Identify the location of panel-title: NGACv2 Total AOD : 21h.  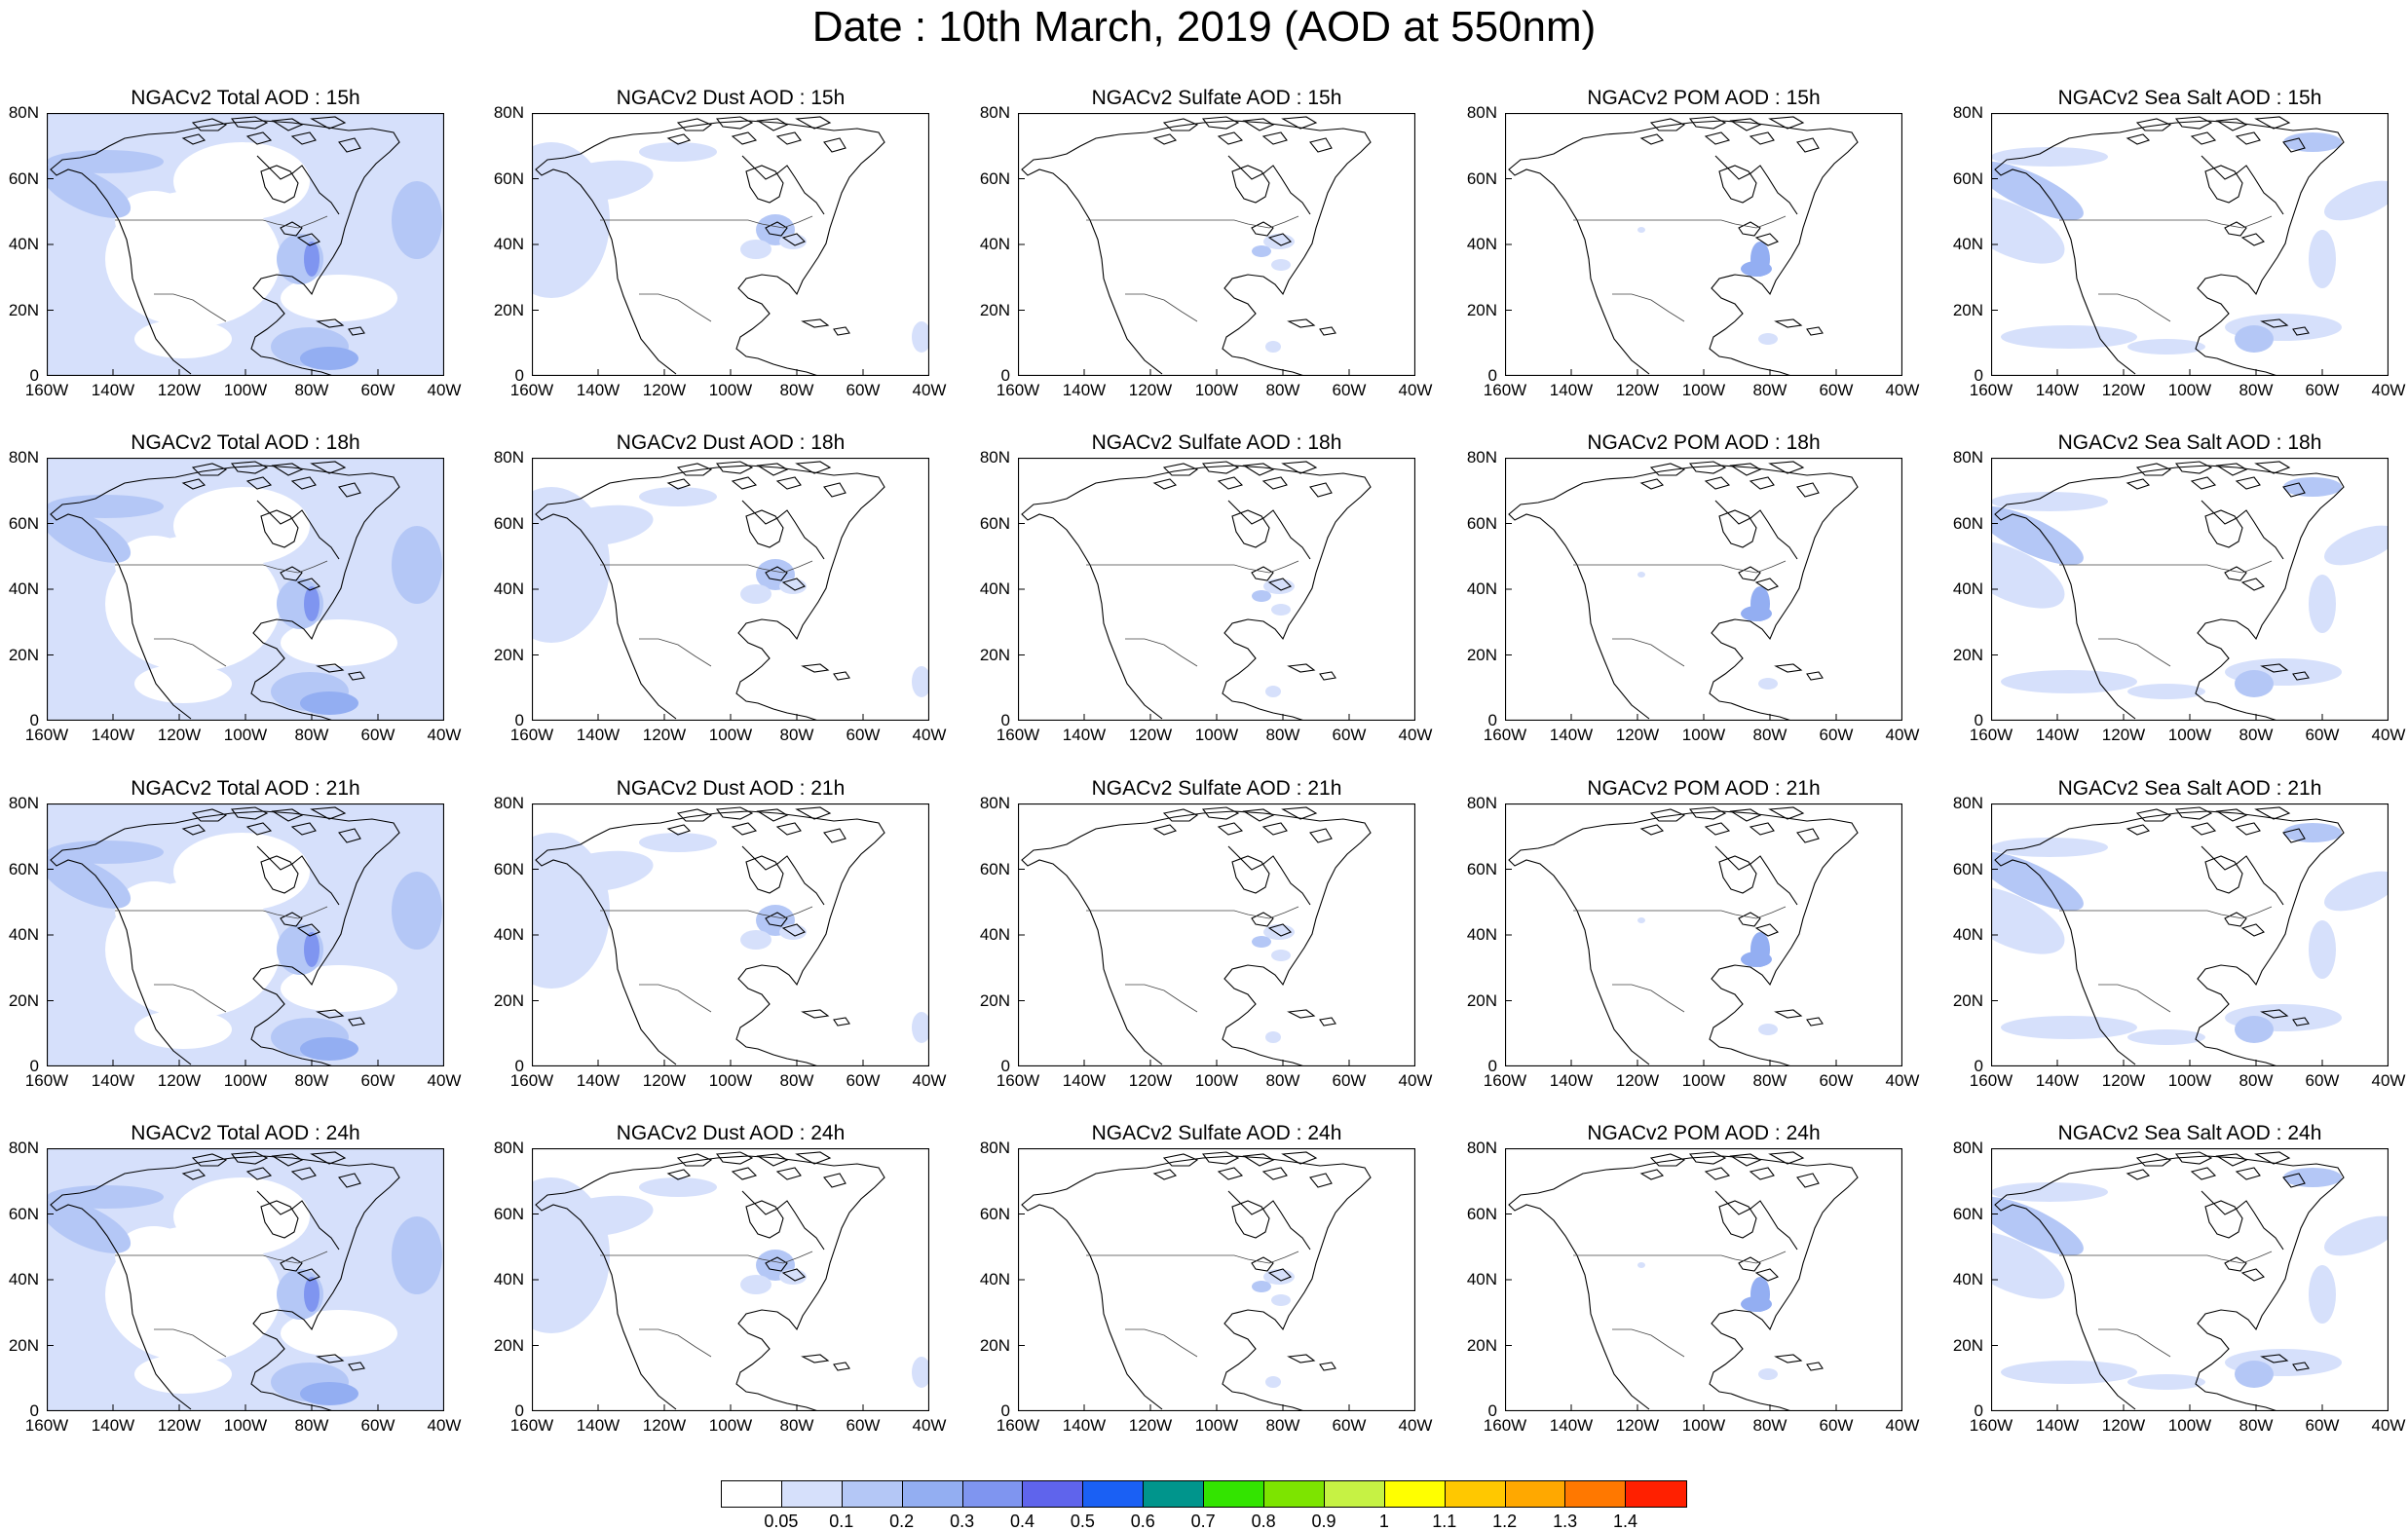
(245, 788).